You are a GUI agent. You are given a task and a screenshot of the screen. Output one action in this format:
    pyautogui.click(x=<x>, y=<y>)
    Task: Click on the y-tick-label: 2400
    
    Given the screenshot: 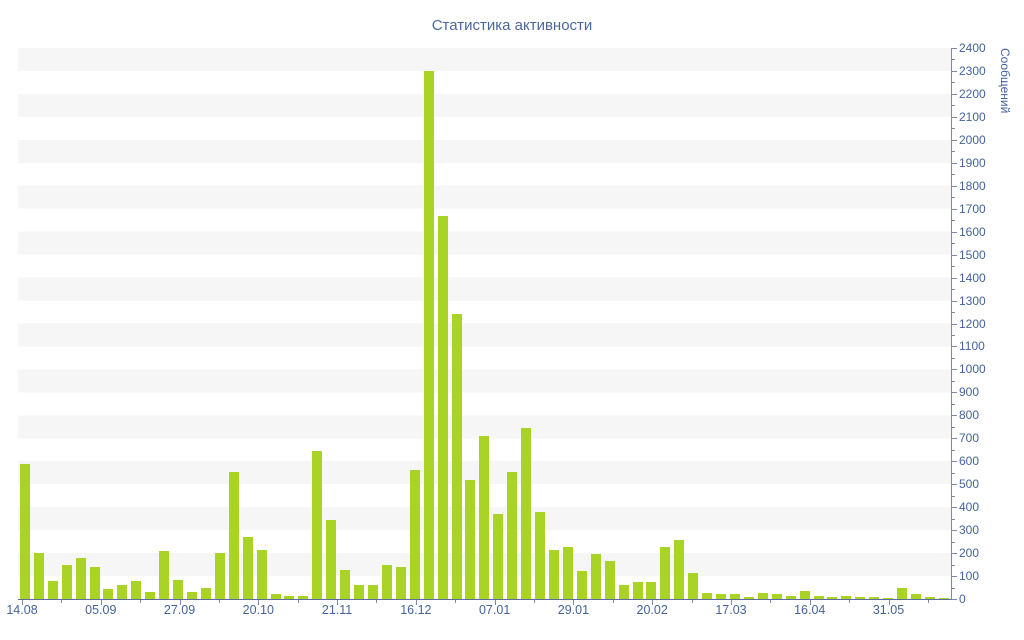 What is the action you would take?
    pyautogui.click(x=972, y=48)
    